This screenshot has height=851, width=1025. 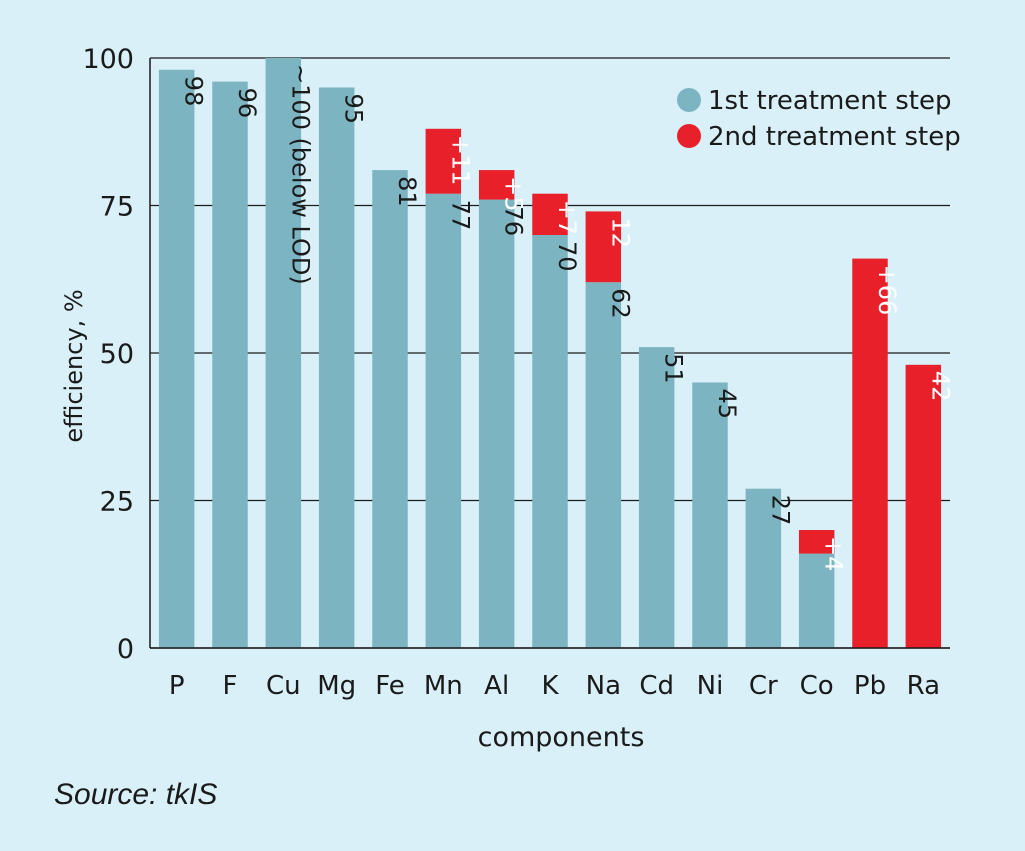 What do you see at coordinates (460, 160) in the screenshot?
I see `bar-label-Mn-series-2: +11` at bounding box center [460, 160].